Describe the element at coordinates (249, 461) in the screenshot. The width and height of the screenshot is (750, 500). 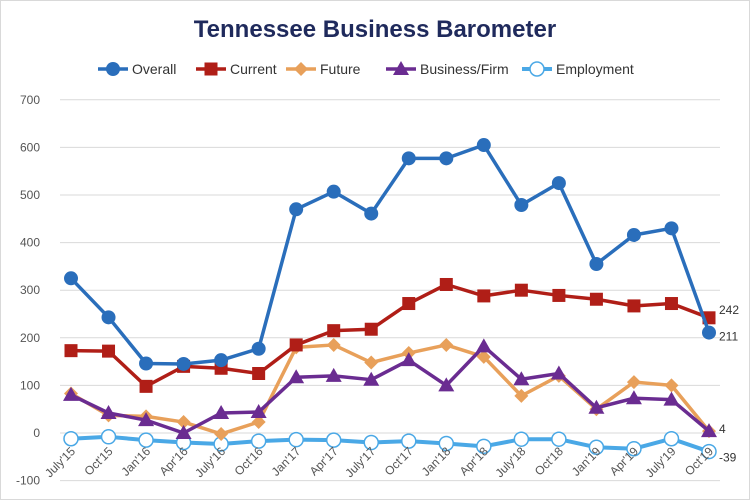
I see `x-tick-label: Oct'16` at that location.